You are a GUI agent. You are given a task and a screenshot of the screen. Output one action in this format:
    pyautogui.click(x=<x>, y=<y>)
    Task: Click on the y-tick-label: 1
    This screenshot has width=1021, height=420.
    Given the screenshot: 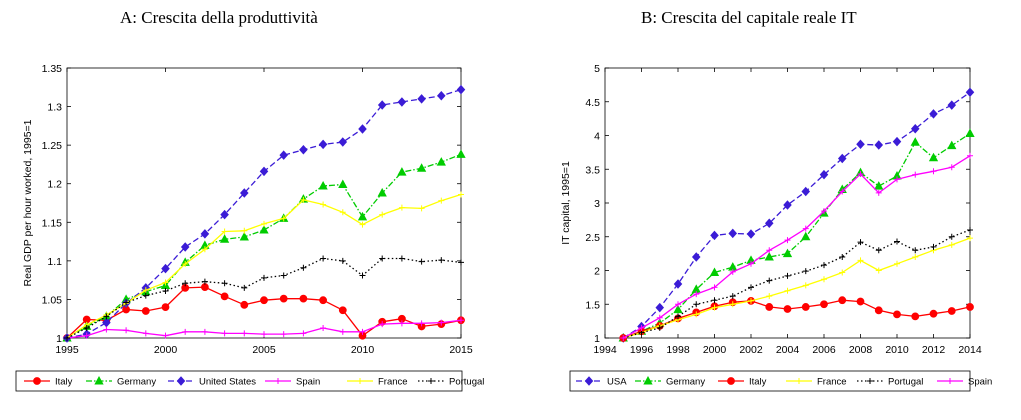 What is the action you would take?
    pyautogui.click(x=59, y=339)
    